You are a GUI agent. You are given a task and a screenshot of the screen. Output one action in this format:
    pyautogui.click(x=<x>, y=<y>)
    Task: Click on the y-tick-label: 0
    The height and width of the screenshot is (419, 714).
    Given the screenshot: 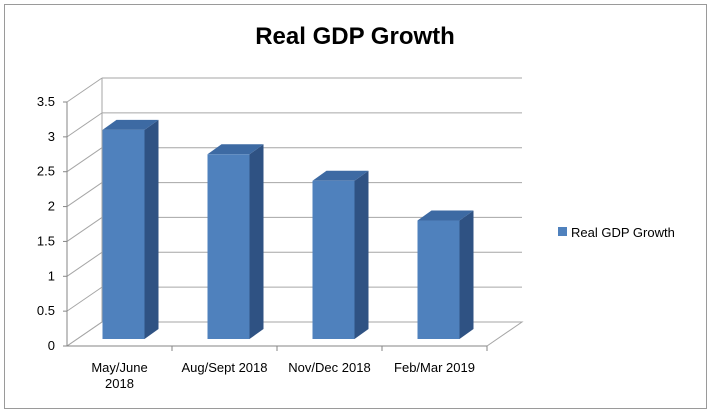 What is the action you would take?
    pyautogui.click(x=51, y=345)
    